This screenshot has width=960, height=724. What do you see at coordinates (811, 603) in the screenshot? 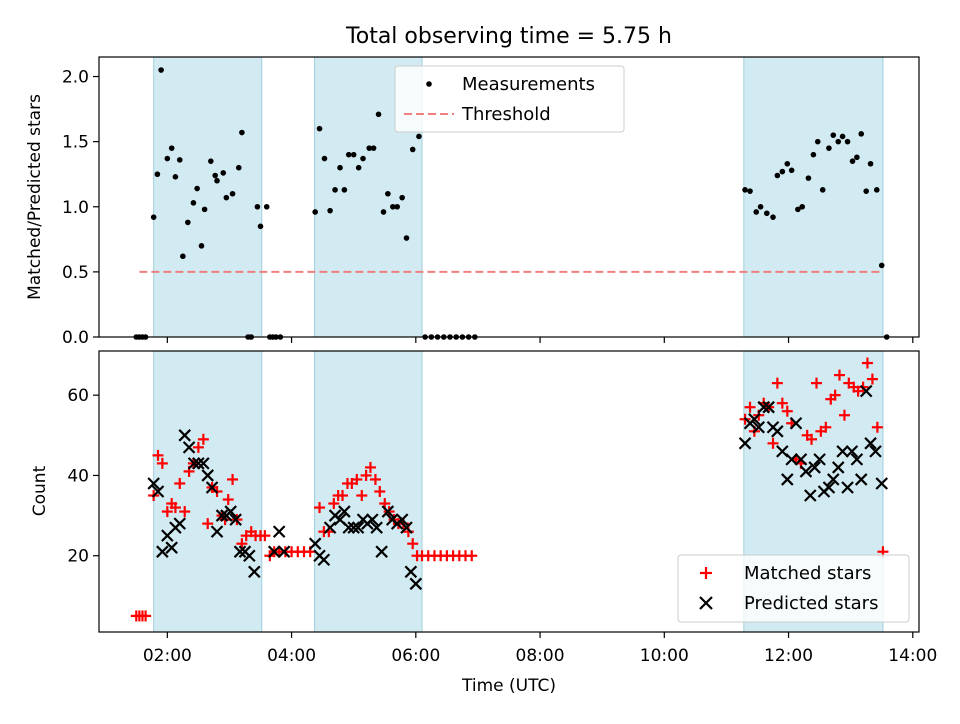
I see `legend-predicted-label: Predicted stars` at bounding box center [811, 603].